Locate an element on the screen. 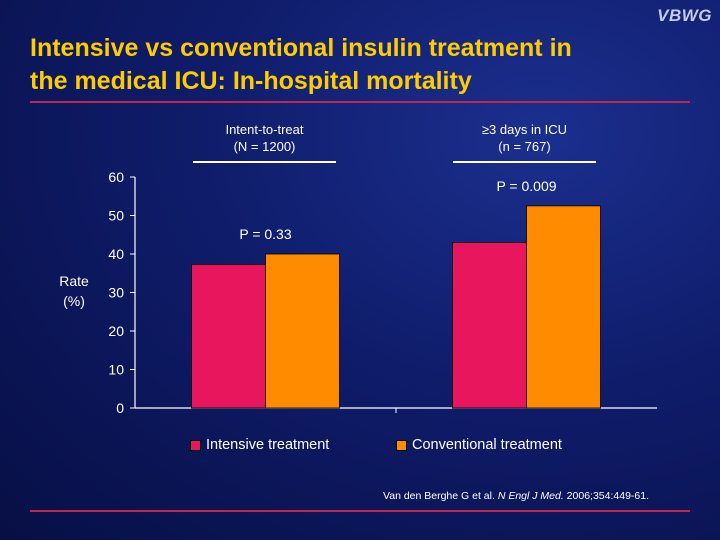 The height and width of the screenshot is (540, 720). p-value-annotation: P = 0.009 is located at coordinates (526, 186).